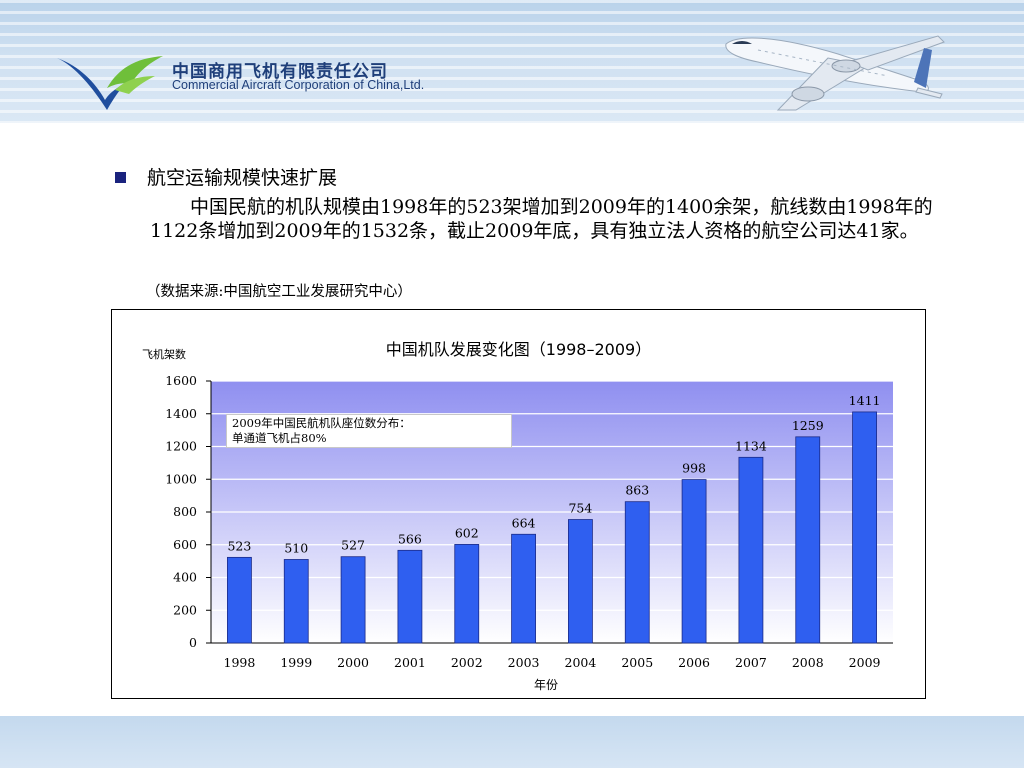 This screenshot has height=768, width=1024. I want to click on y-tick-label: 1600, so click(181, 380).